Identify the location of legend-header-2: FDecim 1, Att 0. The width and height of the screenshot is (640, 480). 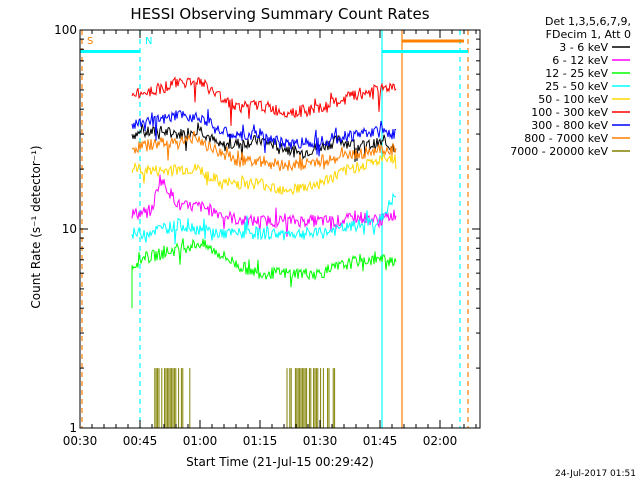
(588, 34).